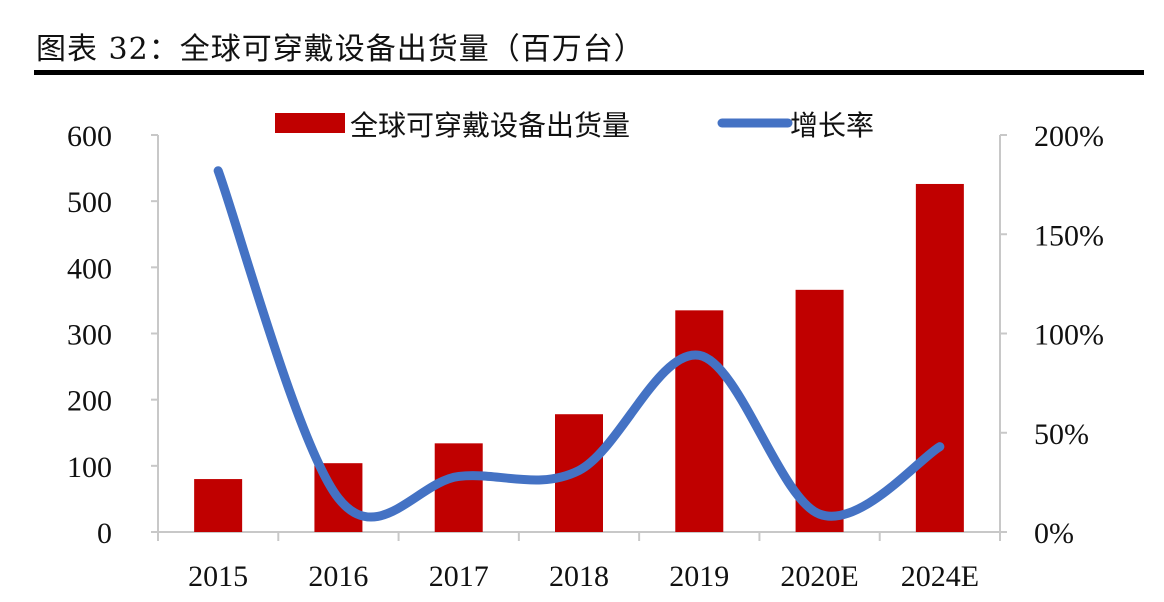 Image resolution: width=1164 pixels, height=602 pixels. What do you see at coordinates (589, 72) in the screenshot?
I see `title-rule` at bounding box center [589, 72].